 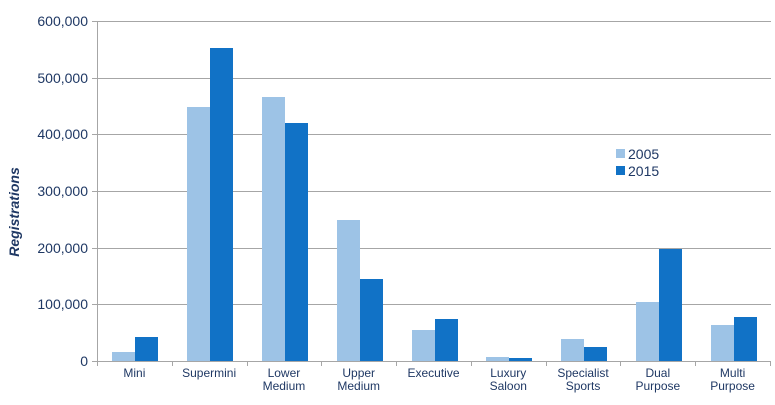 I want to click on x-tick-label: Lower Medium, so click(x=284, y=379).